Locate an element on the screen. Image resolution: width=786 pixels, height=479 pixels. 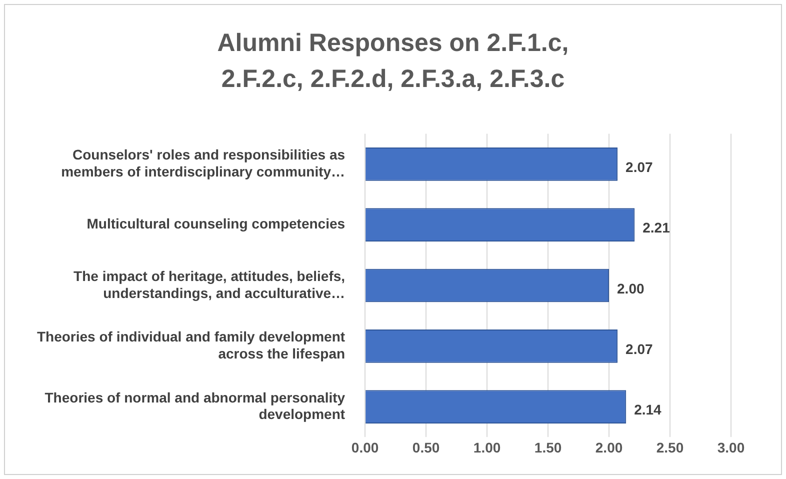
chart-title: Alumni Responses on 2.F.1.c, 2.F.2.c, 2.F.2.d, 2.F.3.a, 2.F.3.c is located at coordinates (393, 61).